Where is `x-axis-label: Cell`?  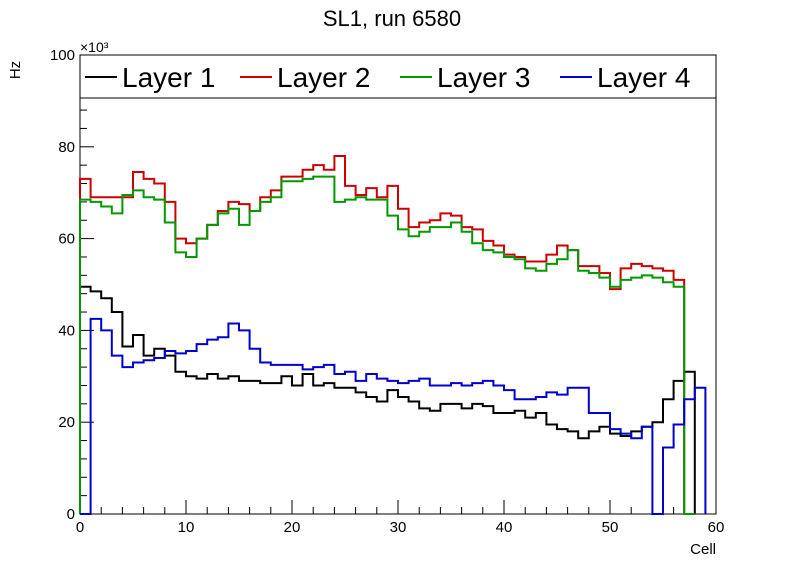
x-axis-label: Cell is located at coordinates (703, 549).